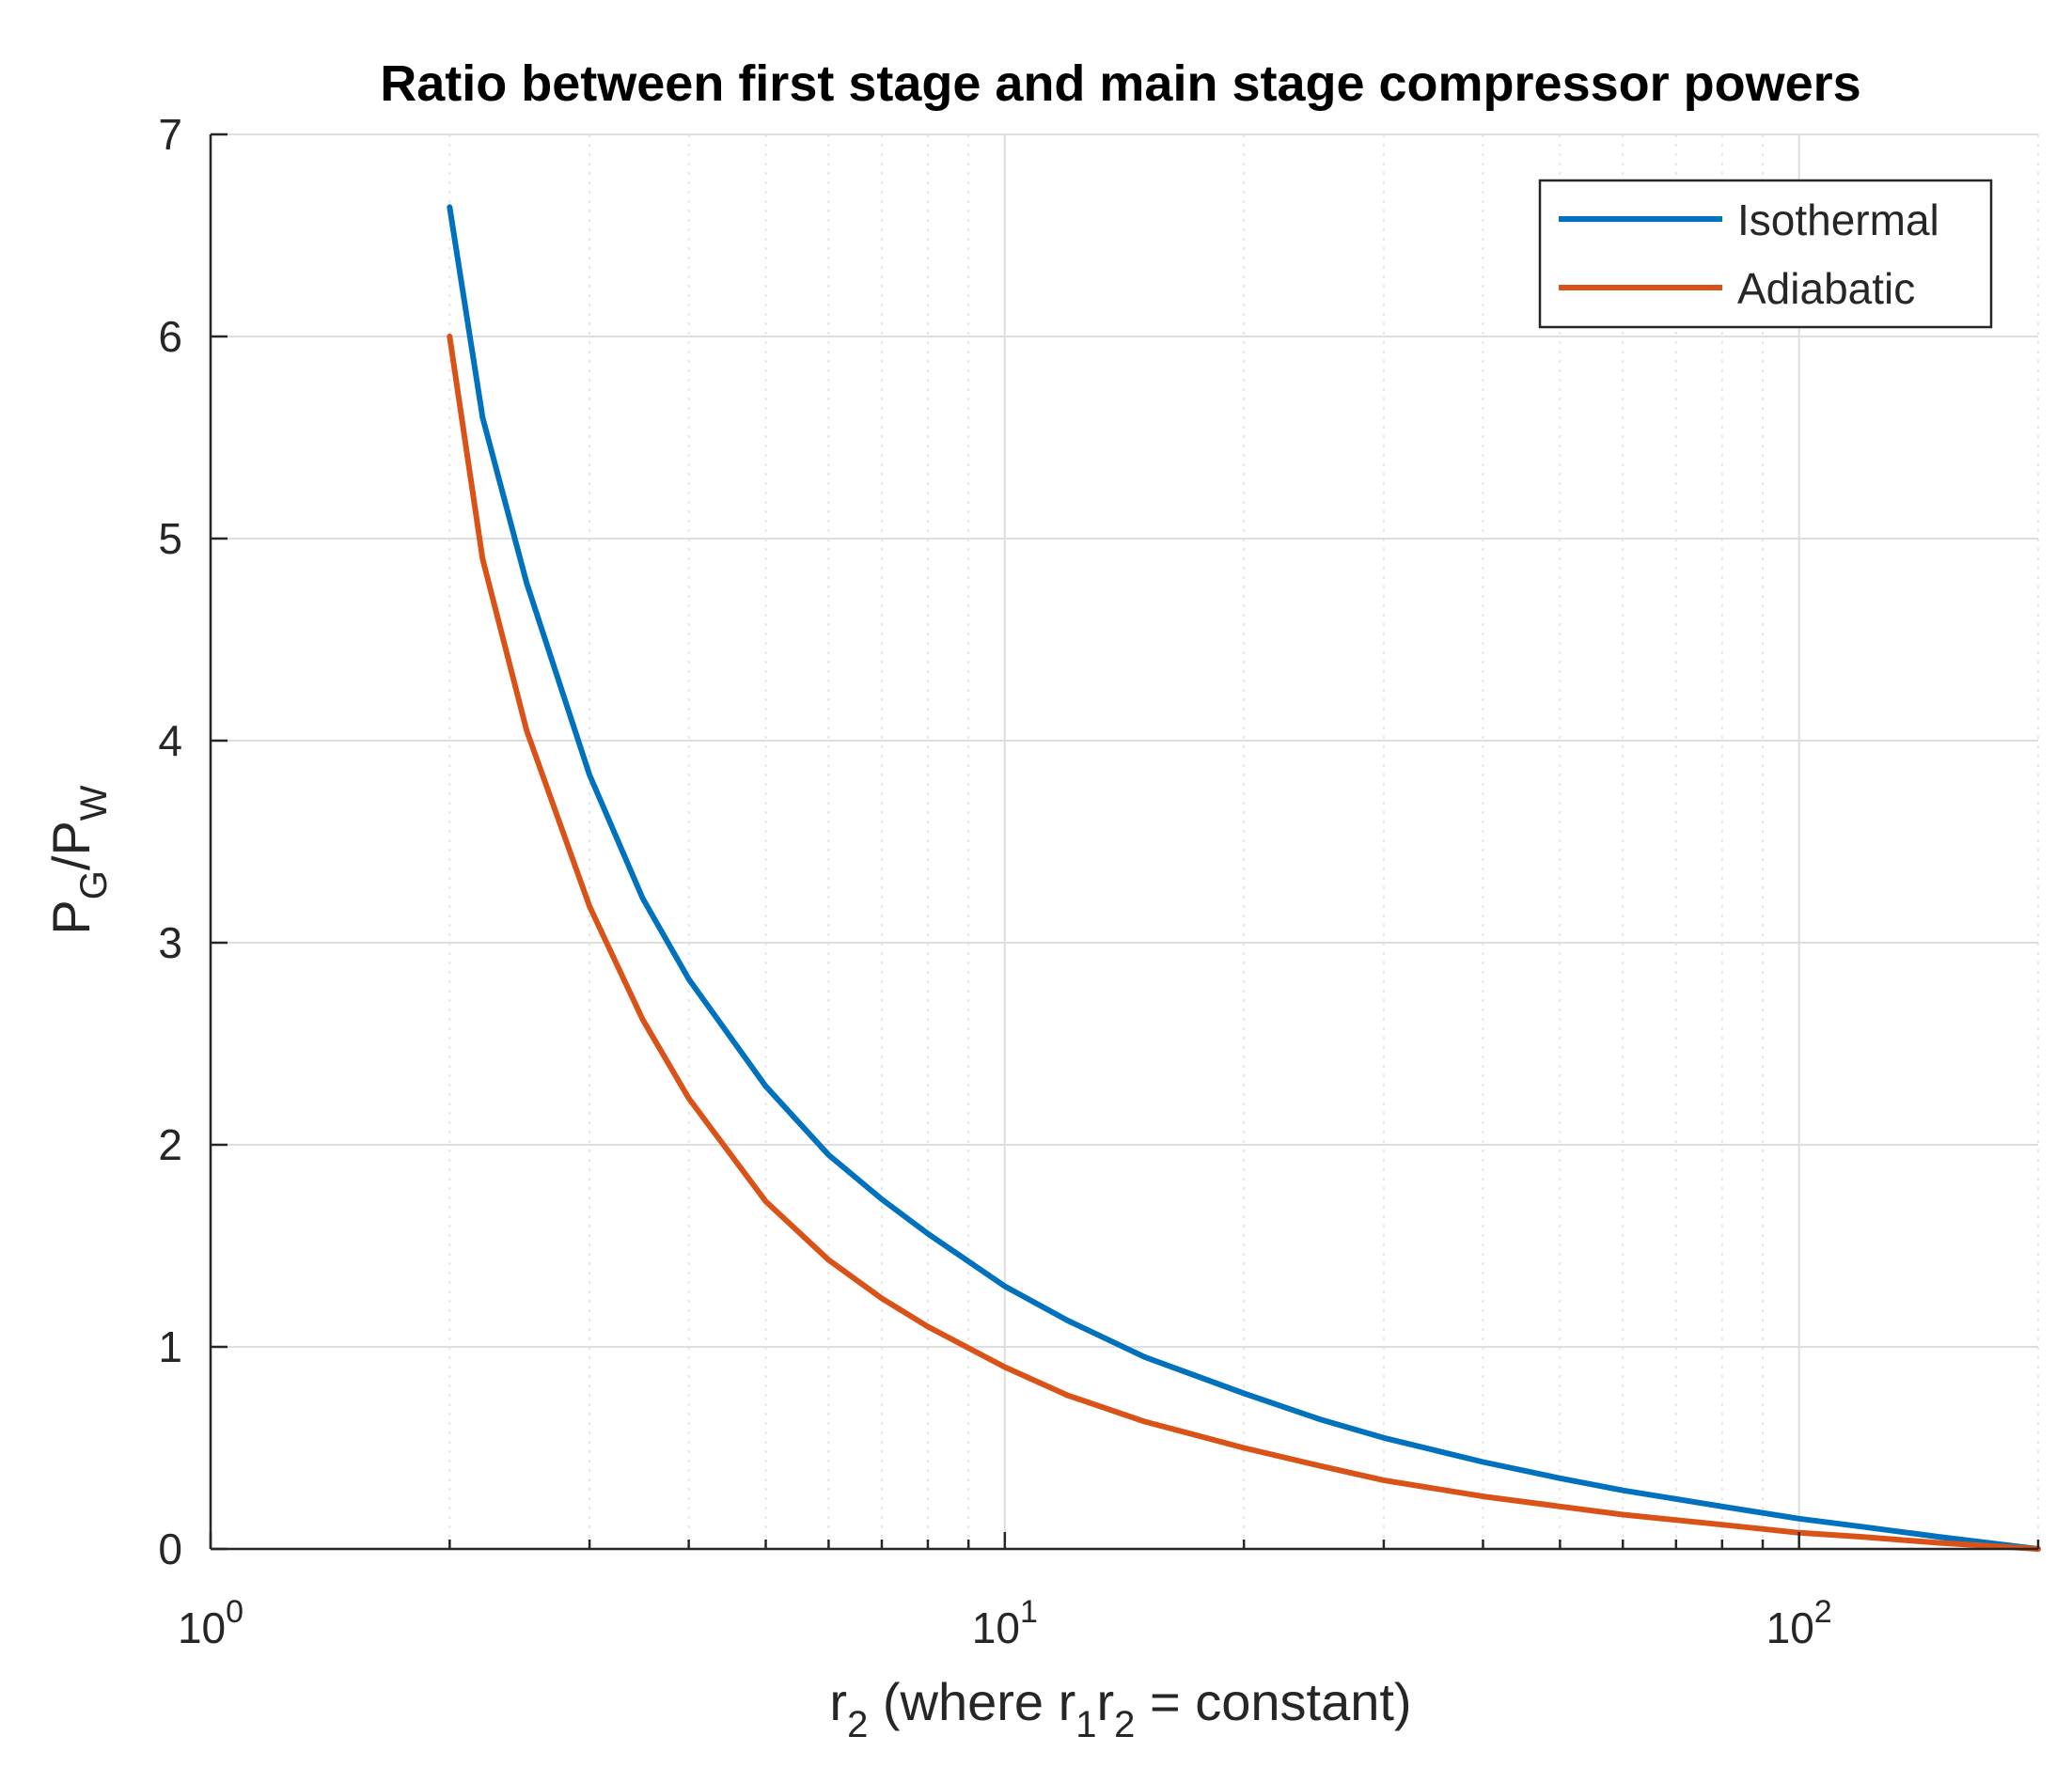 Image resolution: width=2072 pixels, height=1767 pixels. I want to click on y-label-base: P, so click(71, 916).